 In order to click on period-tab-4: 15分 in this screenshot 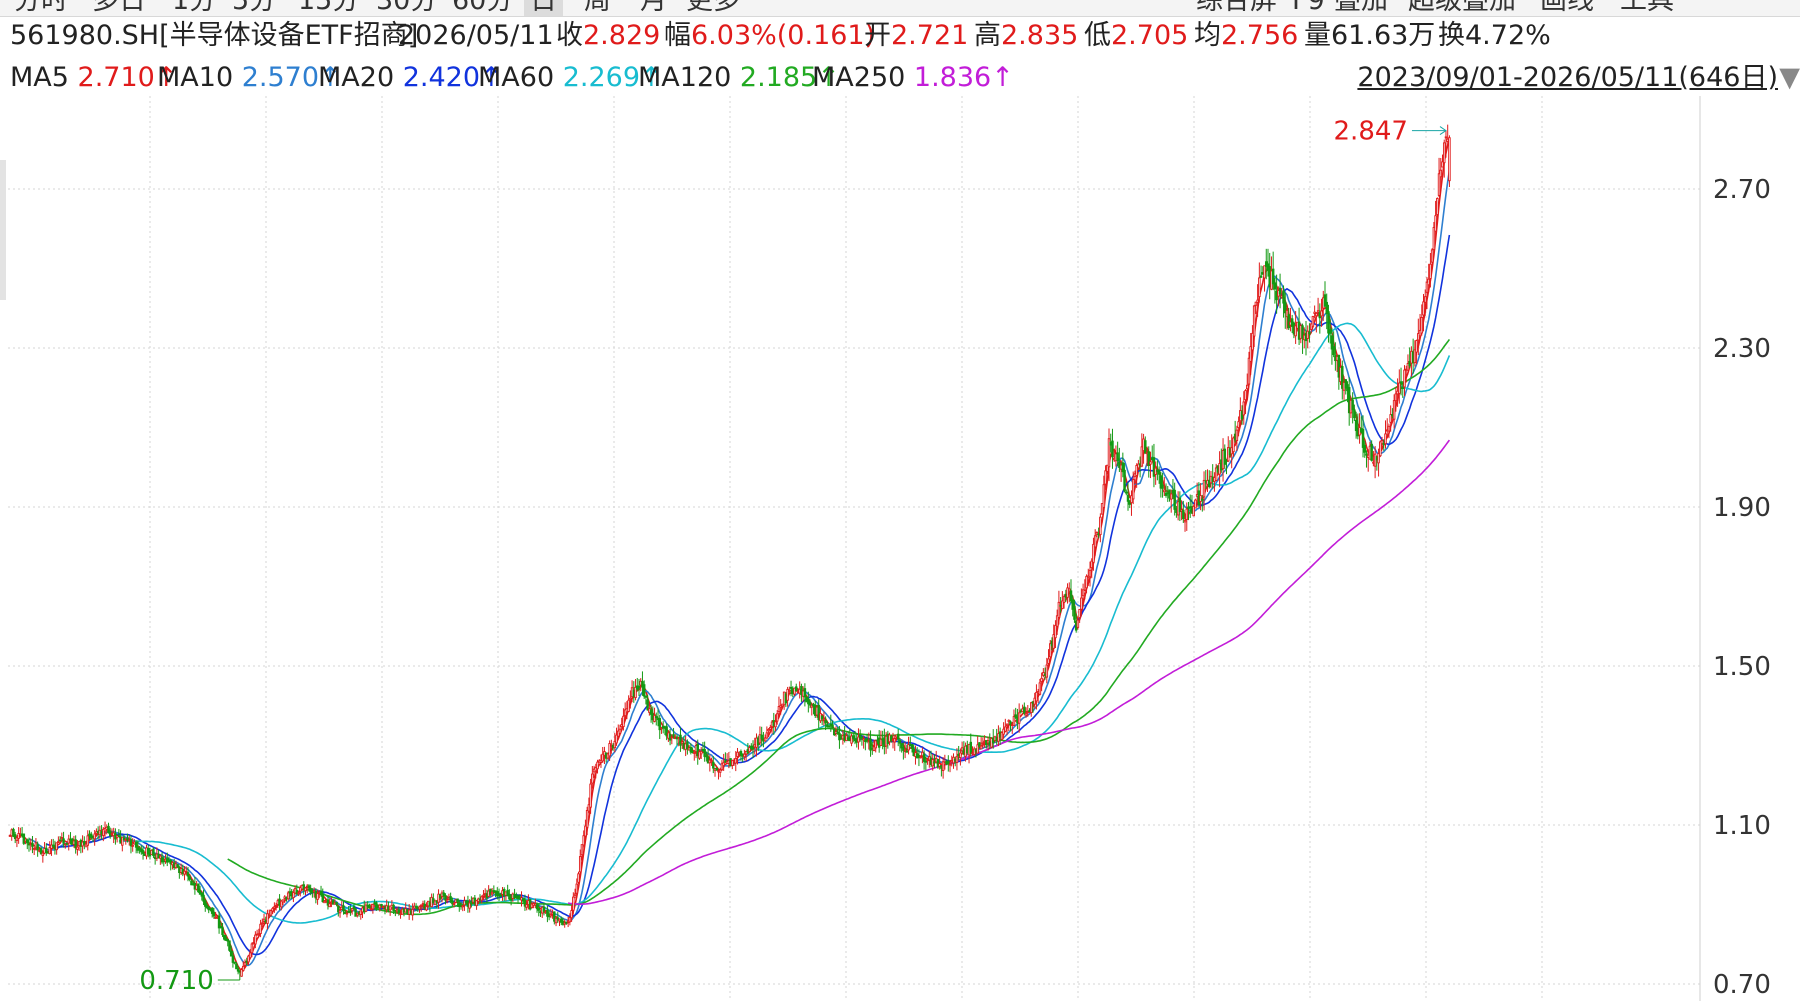, I will do `click(329, 8)`.